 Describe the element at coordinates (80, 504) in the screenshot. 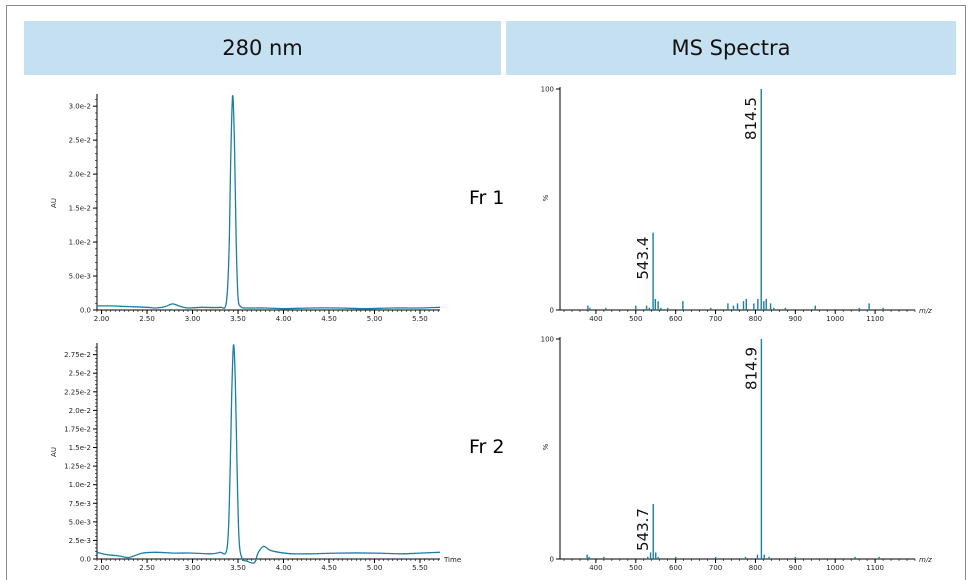

I see `uv2-y-tick-label: 7.5e-3` at that location.